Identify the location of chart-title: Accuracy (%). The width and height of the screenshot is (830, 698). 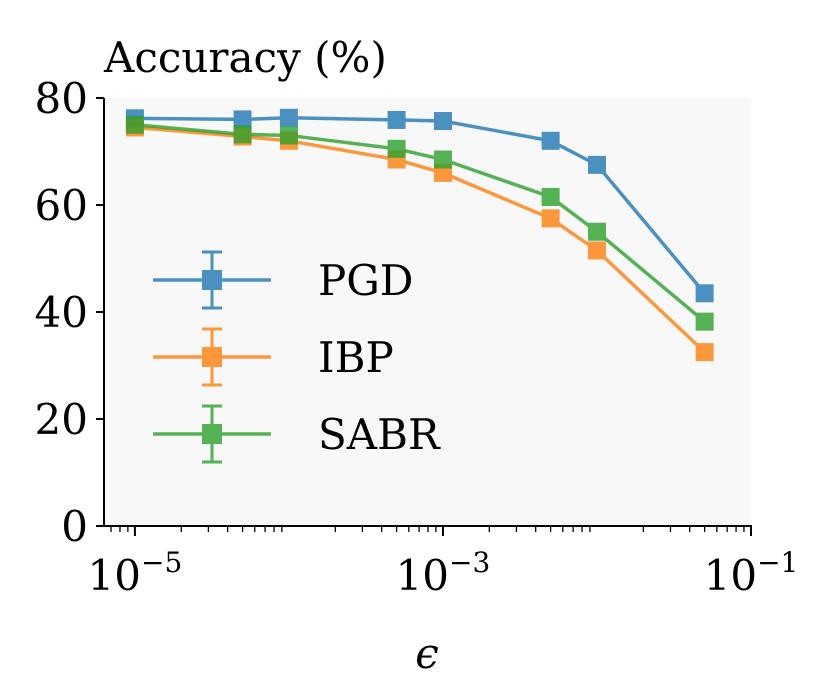
(245, 57).